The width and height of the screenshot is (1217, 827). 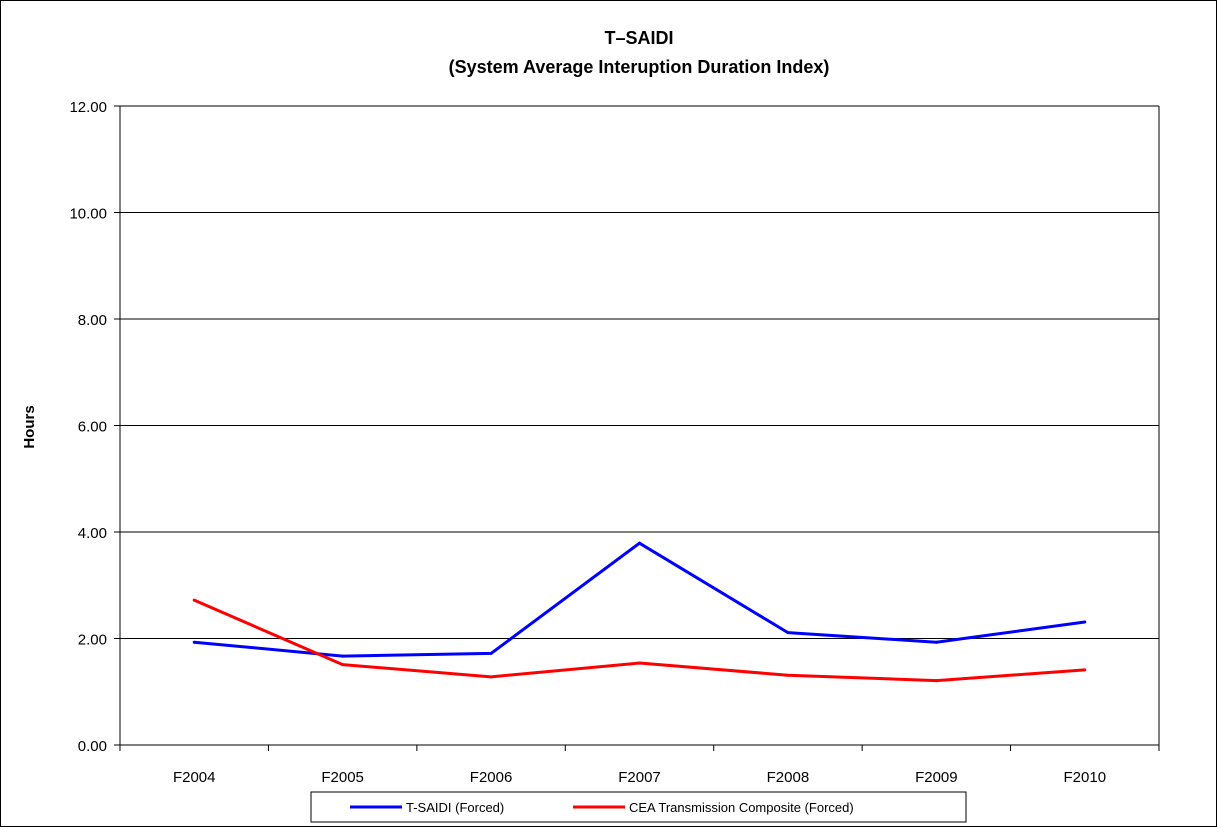 I want to click on legend-box, so click(x=638, y=807).